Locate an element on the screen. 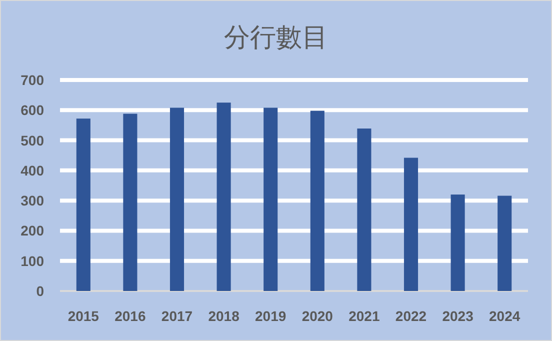 The height and width of the screenshot is (341, 552). y-tick-label: 200 is located at coordinates (32, 230).